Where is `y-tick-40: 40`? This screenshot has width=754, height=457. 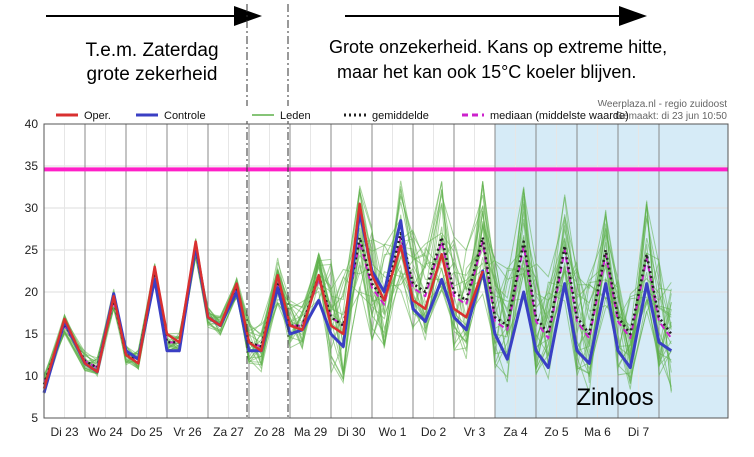 y-tick-40: 40 is located at coordinates (32, 124).